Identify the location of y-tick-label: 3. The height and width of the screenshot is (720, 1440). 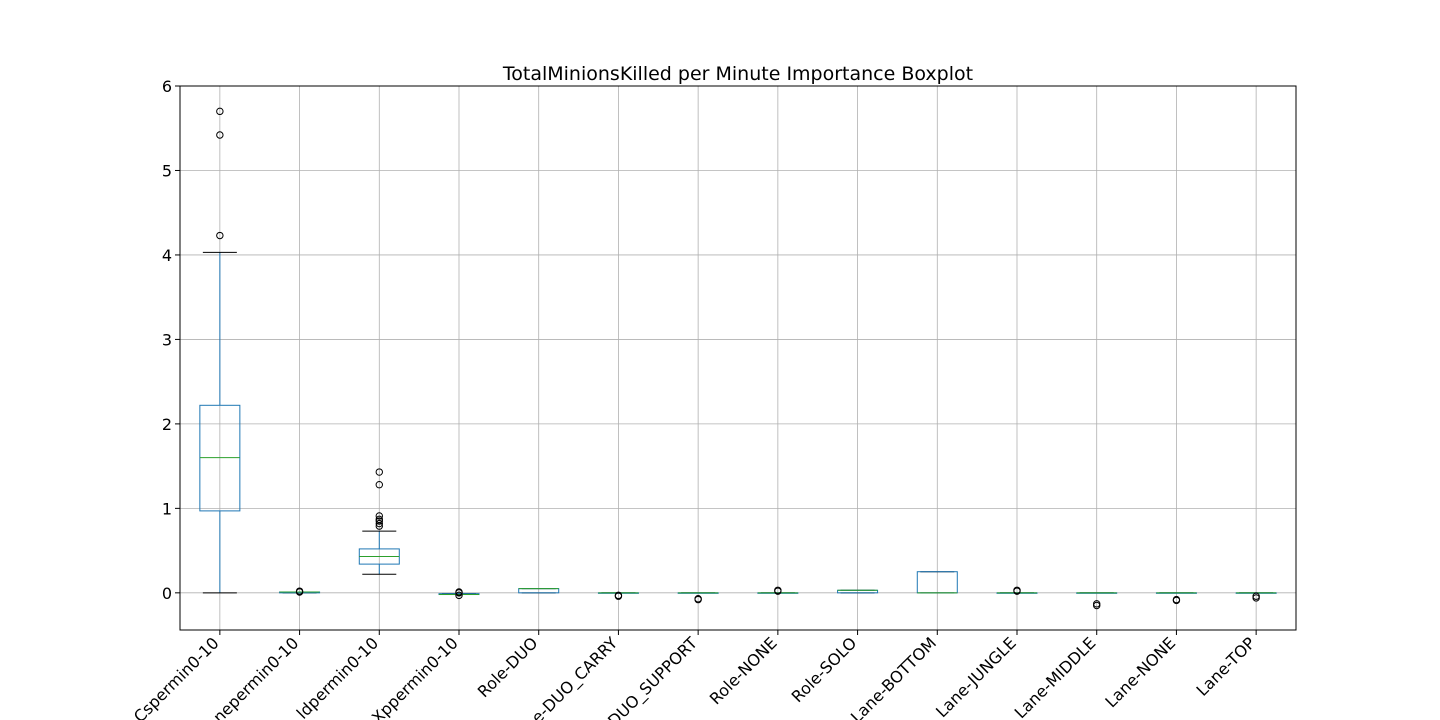
(167, 339).